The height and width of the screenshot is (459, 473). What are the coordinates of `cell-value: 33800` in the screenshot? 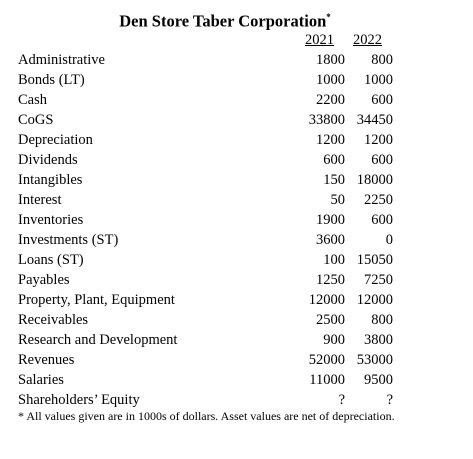 It's located at (326, 120).